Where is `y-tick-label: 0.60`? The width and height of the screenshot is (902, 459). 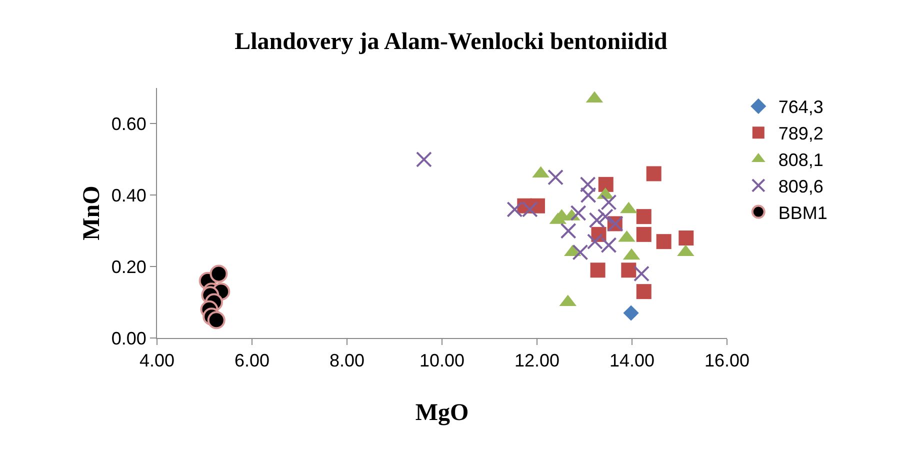 y-tick-label: 0.60 is located at coordinates (128, 124).